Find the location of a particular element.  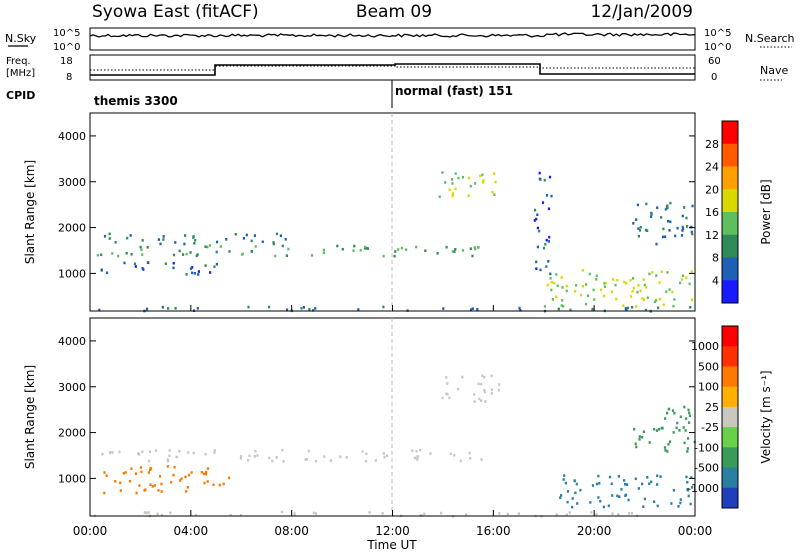

colorbar-tick-label: 25 is located at coordinates (712, 407).